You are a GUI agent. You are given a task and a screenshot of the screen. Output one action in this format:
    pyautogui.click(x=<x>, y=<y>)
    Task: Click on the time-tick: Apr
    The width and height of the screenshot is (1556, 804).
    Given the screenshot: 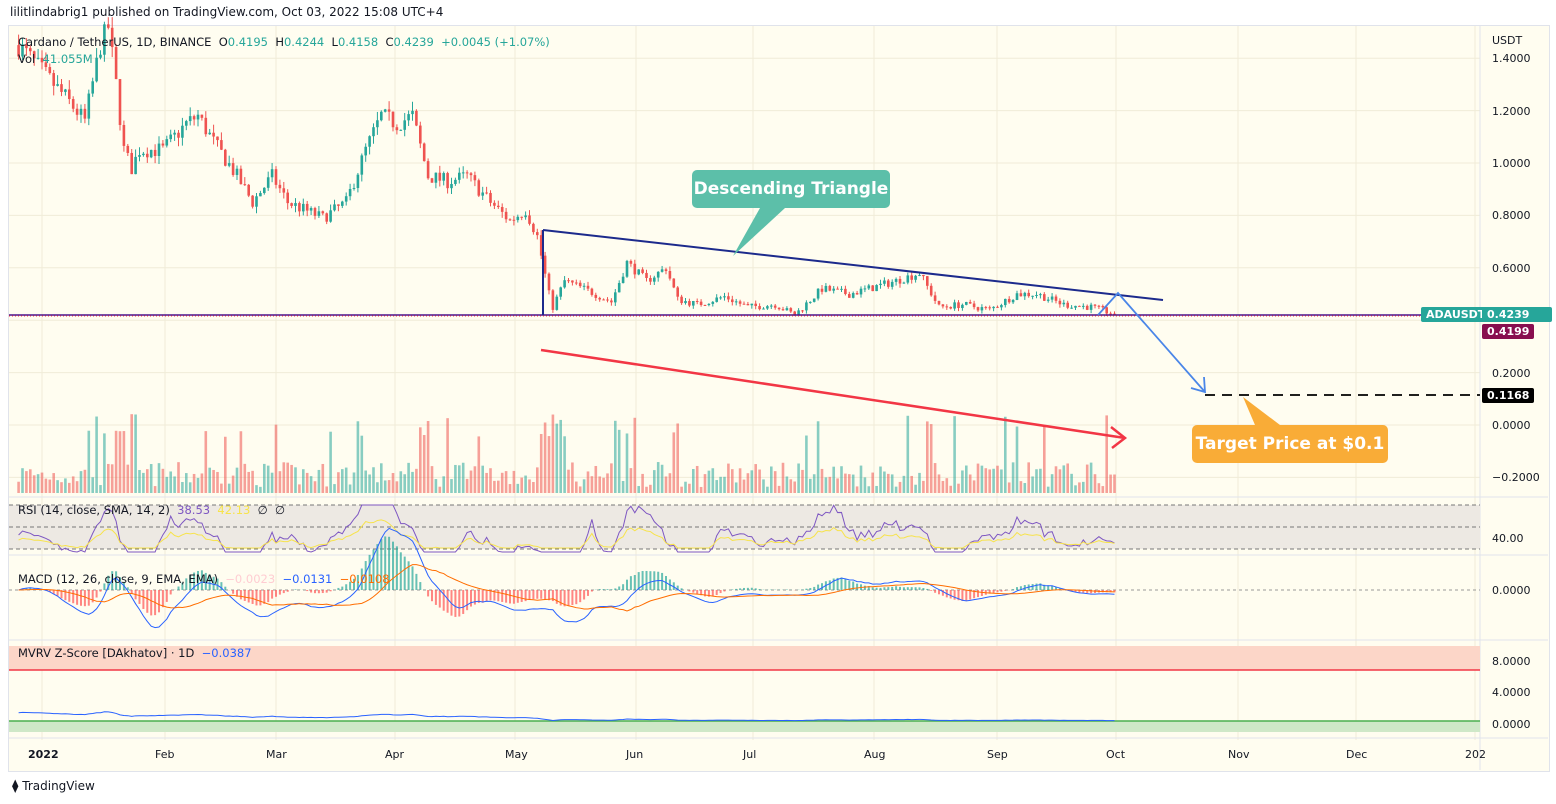 What is the action you would take?
    pyautogui.click(x=395, y=754)
    